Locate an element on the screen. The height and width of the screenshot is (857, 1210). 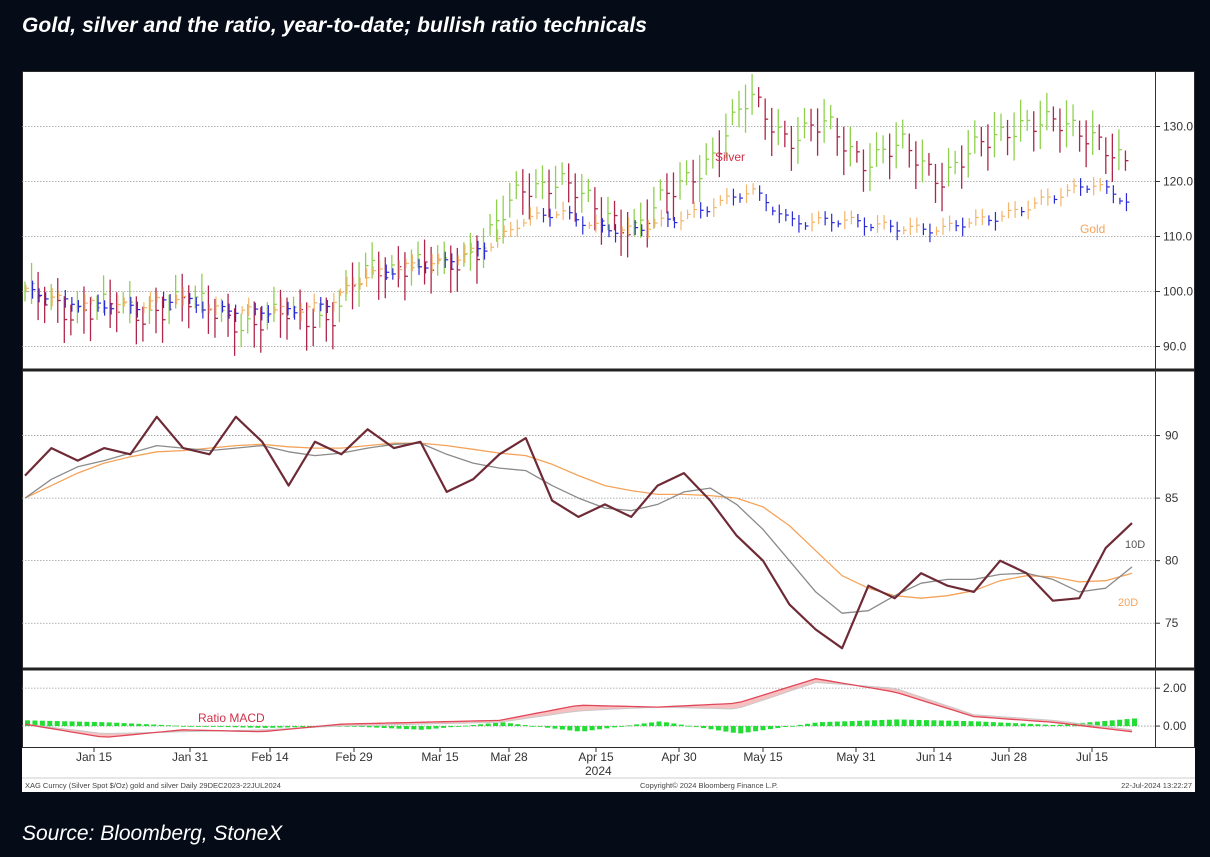
x-tick-label: Mar 28 is located at coordinates (509, 757).